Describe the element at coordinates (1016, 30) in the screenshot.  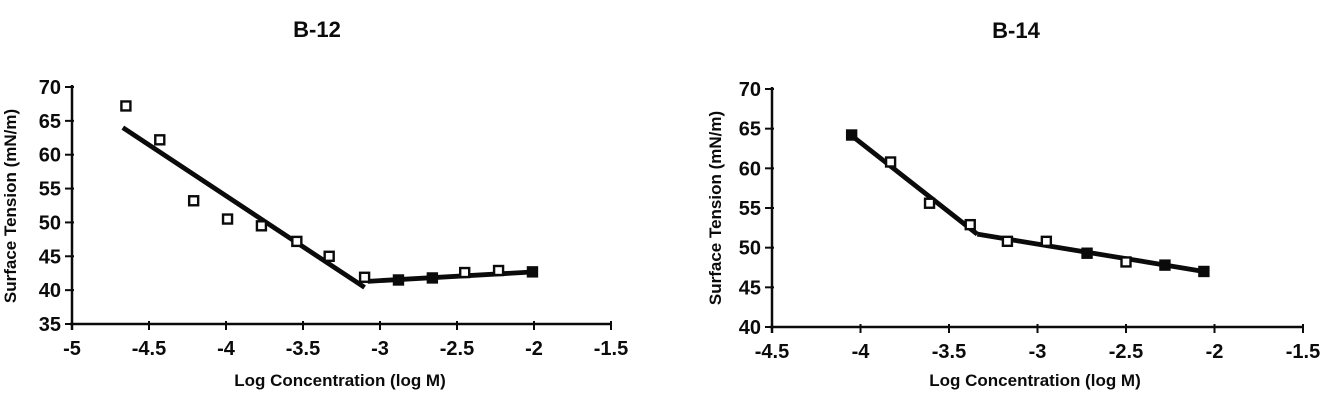
I see `chart-title-b14: B-14` at that location.